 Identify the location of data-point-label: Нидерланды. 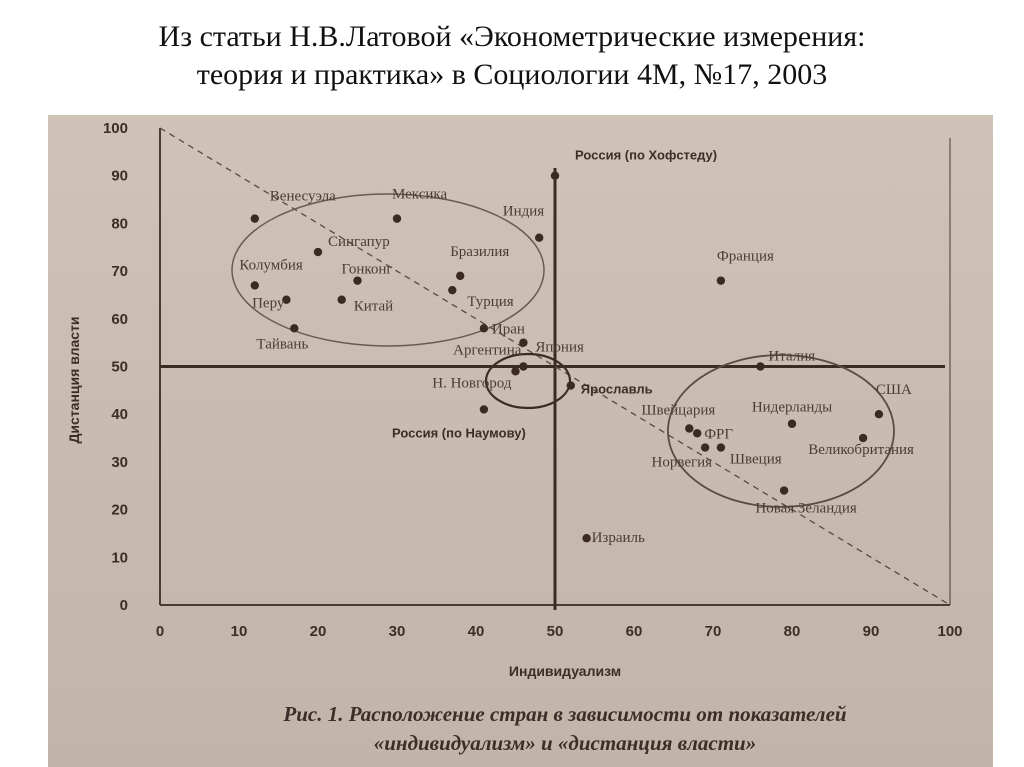
(792, 408).